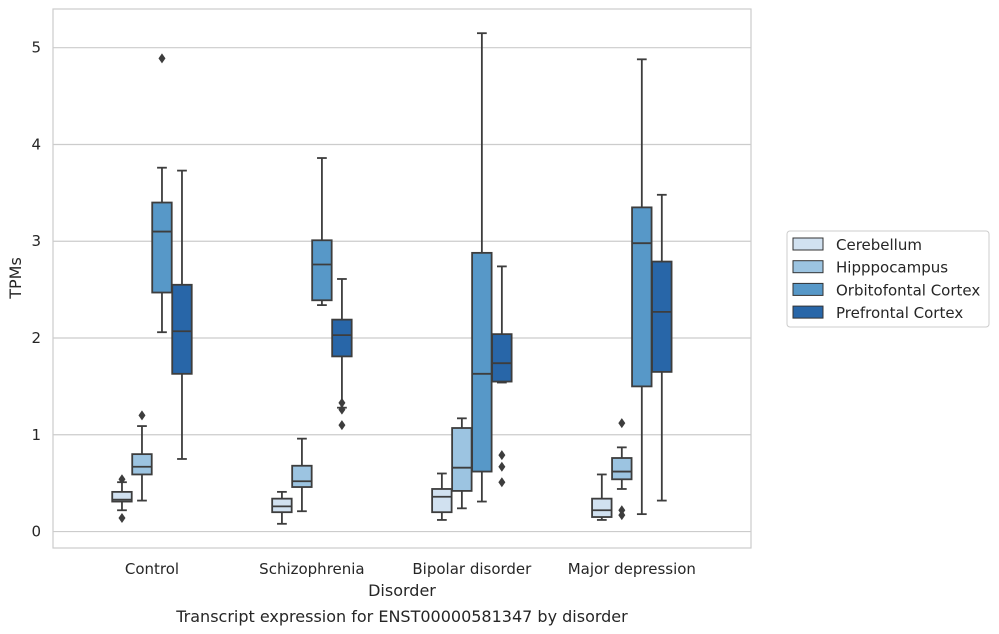  I want to click on legend-label: Prefrontal Cortex, so click(899, 313).